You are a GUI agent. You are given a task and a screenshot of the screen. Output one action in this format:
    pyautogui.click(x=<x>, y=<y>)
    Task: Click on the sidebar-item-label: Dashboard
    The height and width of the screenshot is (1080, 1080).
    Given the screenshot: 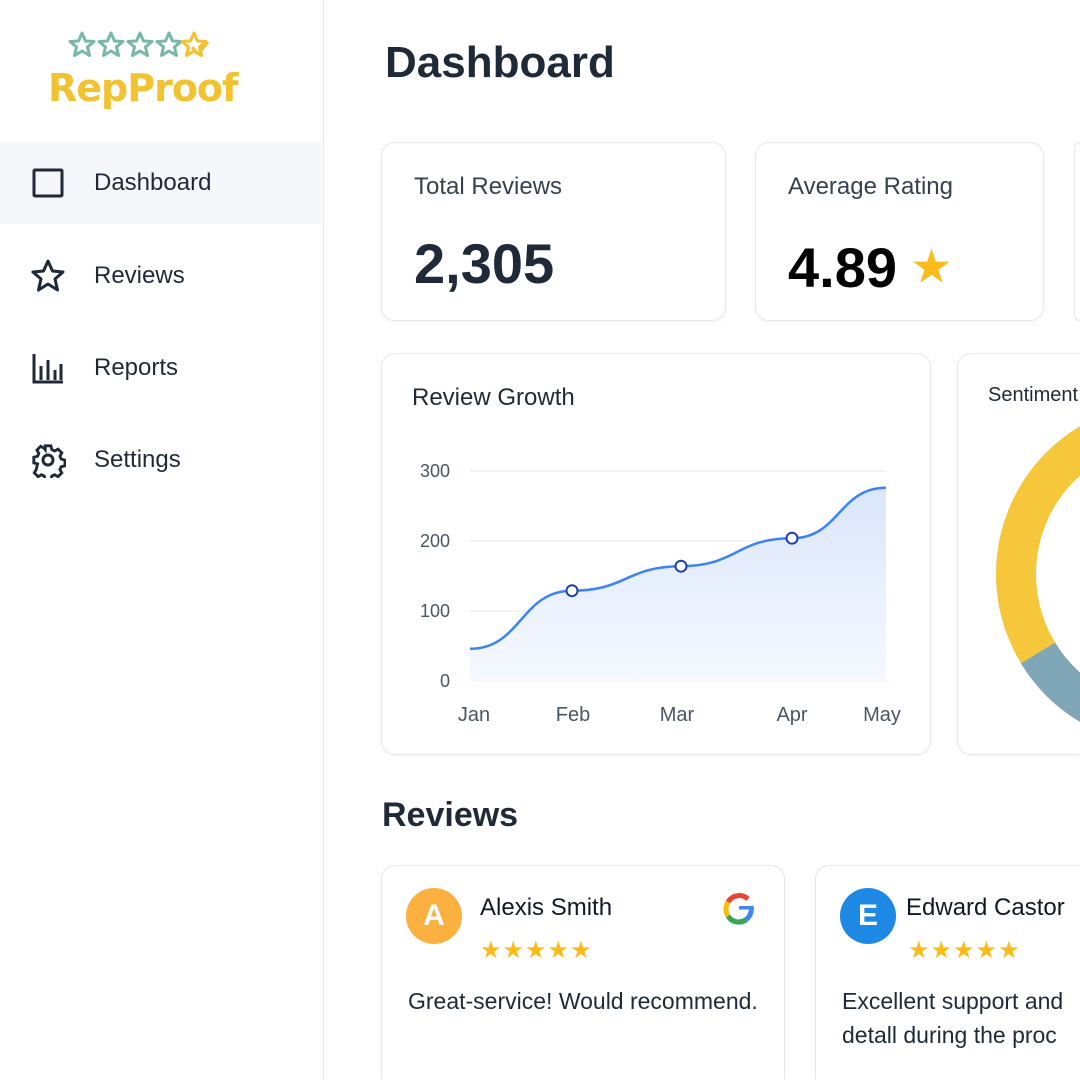 What is the action you would take?
    pyautogui.click(x=153, y=182)
    